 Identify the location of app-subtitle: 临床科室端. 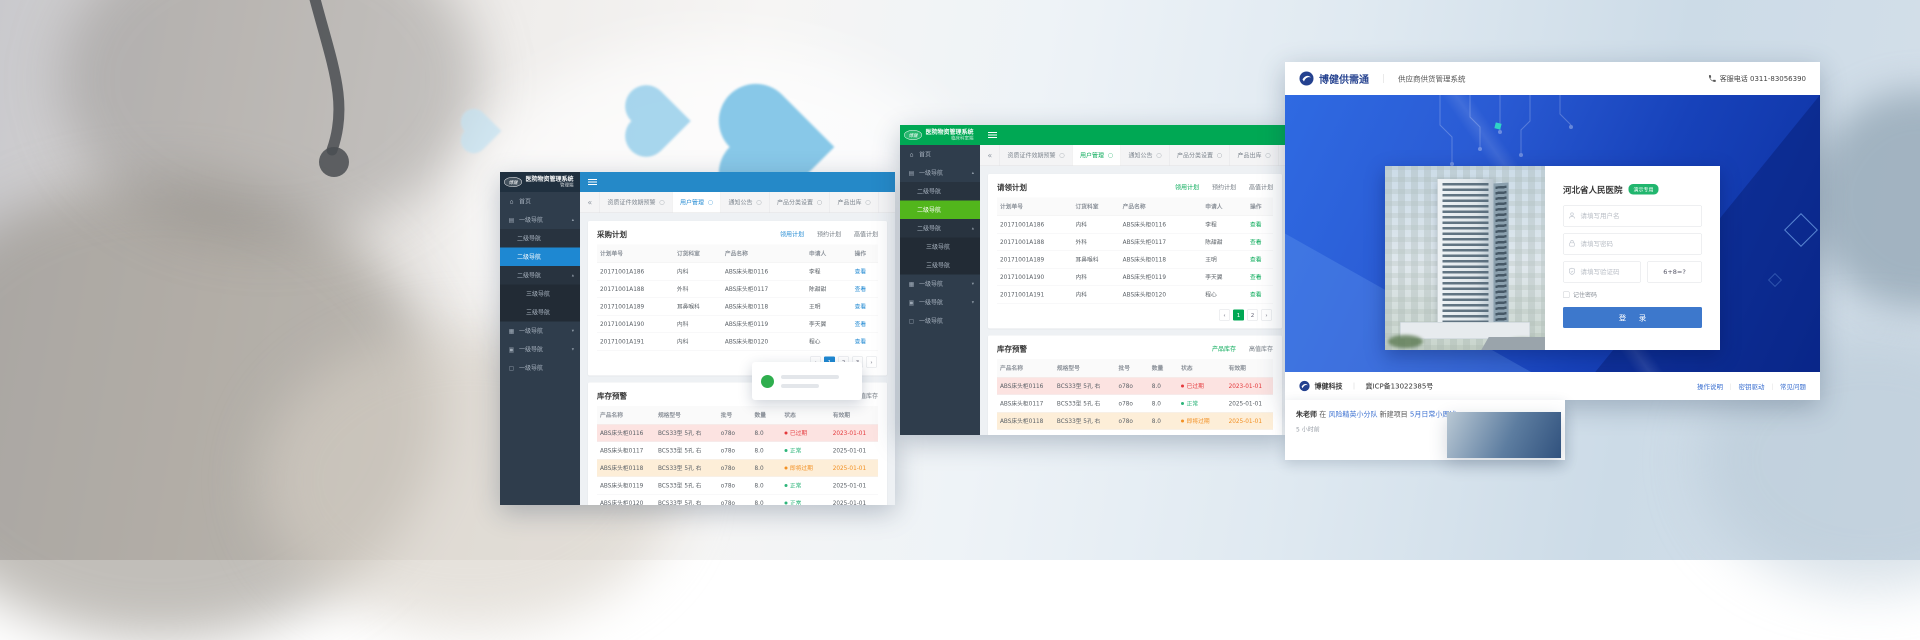
(950, 138).